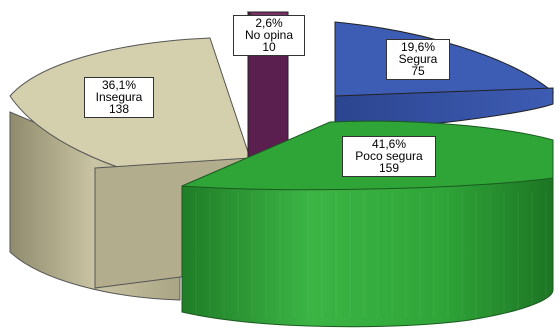  I want to click on label-segura-name: Segura, so click(418, 59).